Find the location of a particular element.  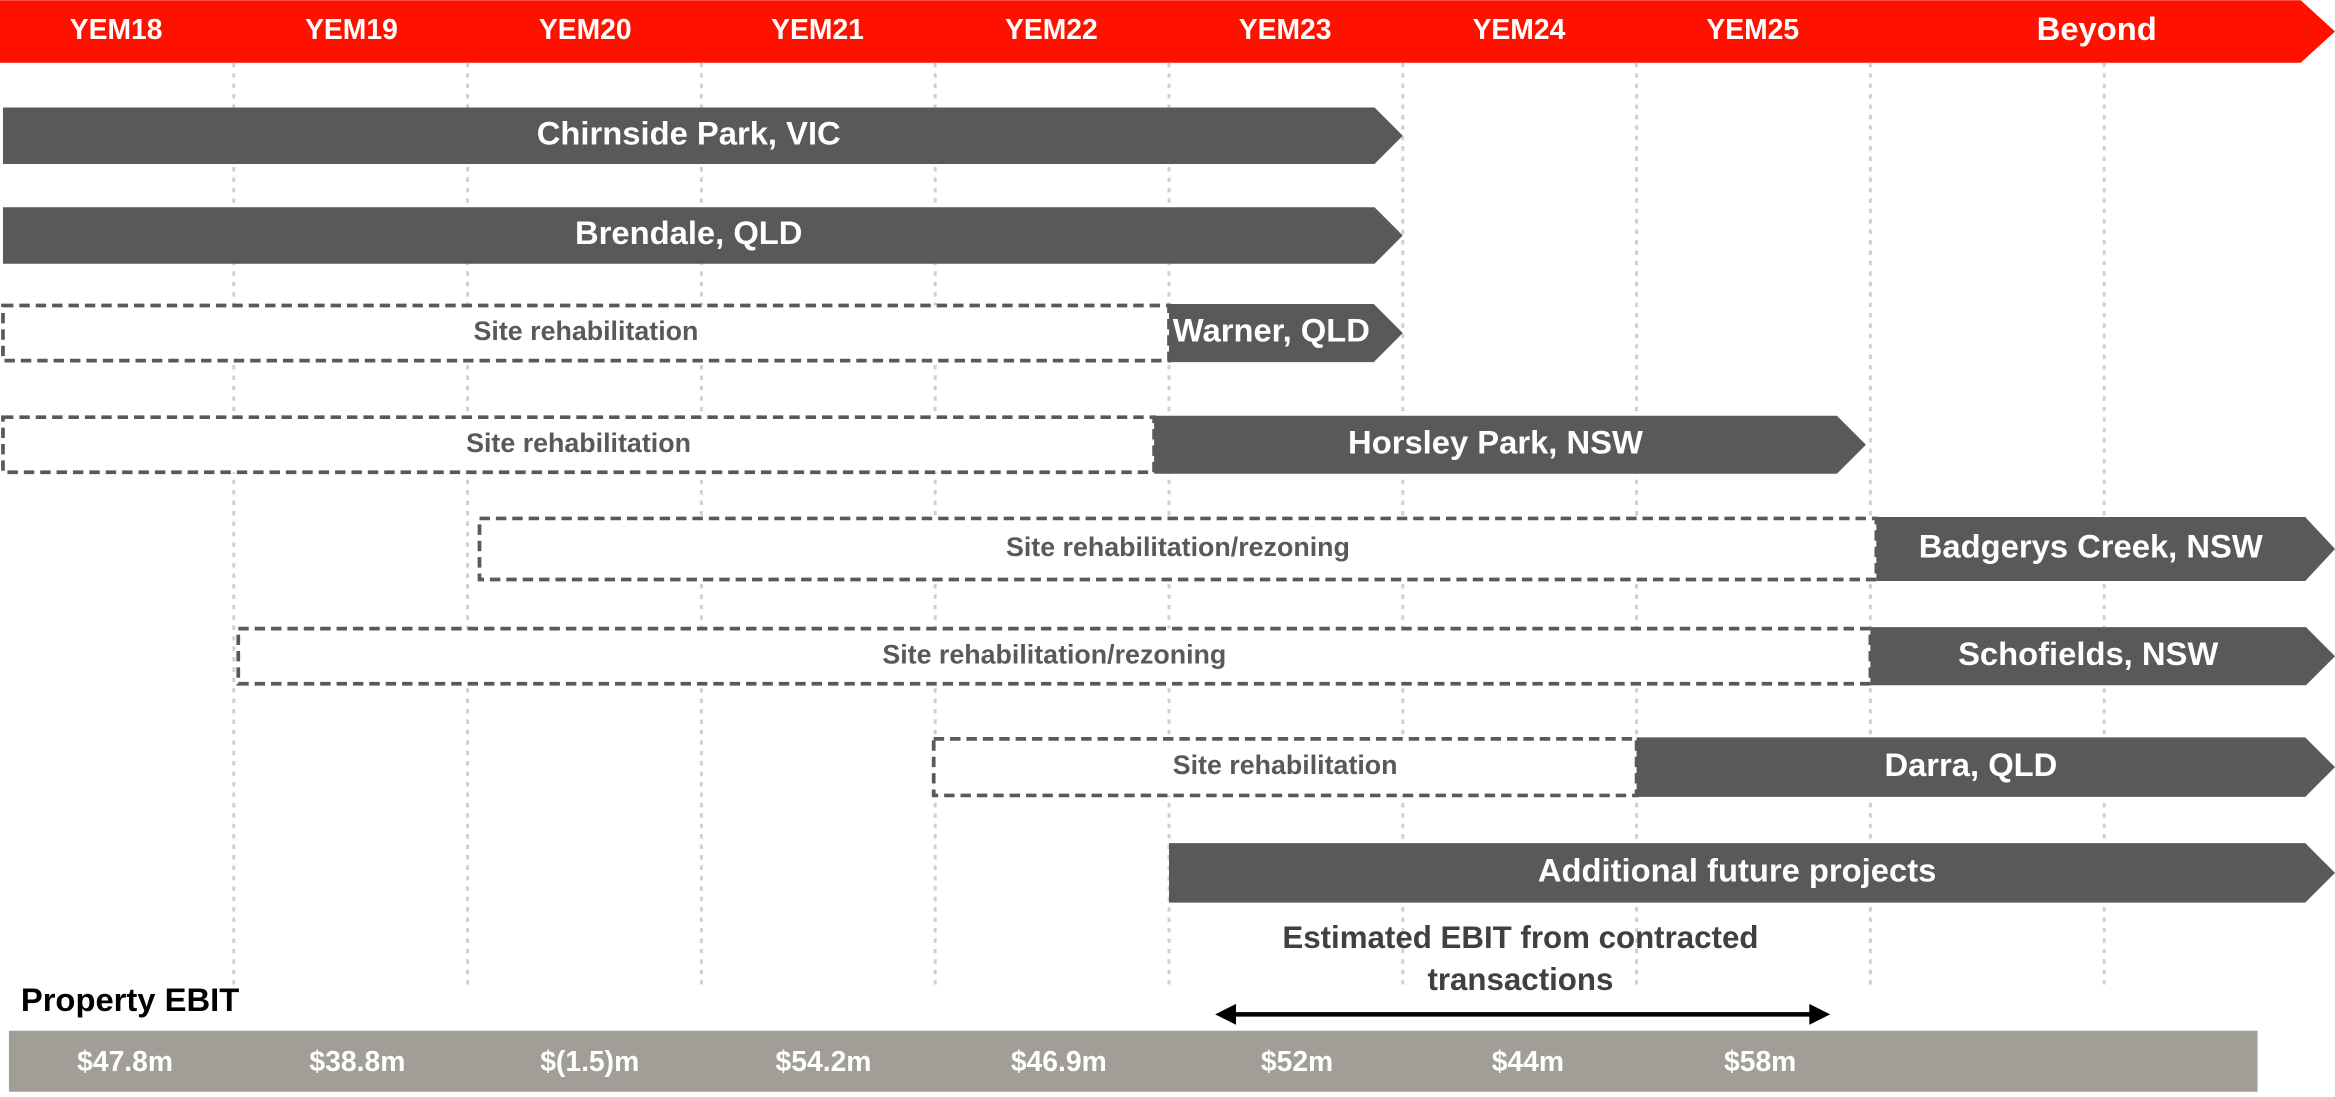

ebit-value: $(1.5)m is located at coordinates (589, 1061).